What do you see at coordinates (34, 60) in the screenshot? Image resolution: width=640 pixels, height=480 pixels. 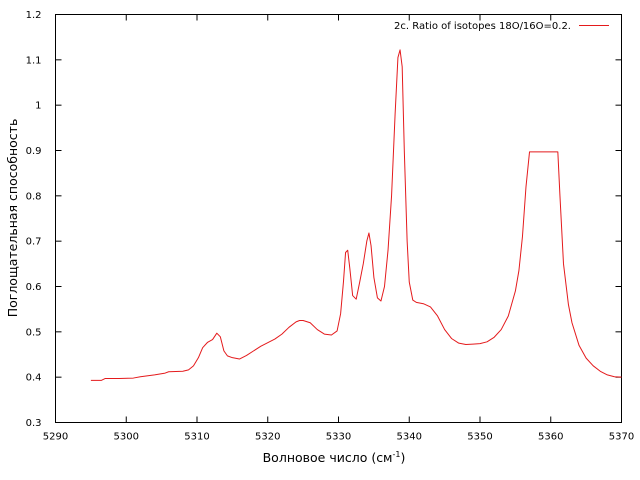 I see `y-tick-label: 1.1` at bounding box center [34, 60].